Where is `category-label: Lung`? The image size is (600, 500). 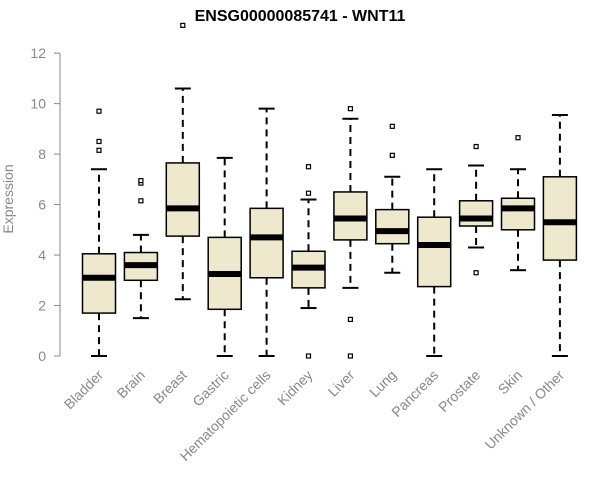
category-label: Lung is located at coordinates (382, 383).